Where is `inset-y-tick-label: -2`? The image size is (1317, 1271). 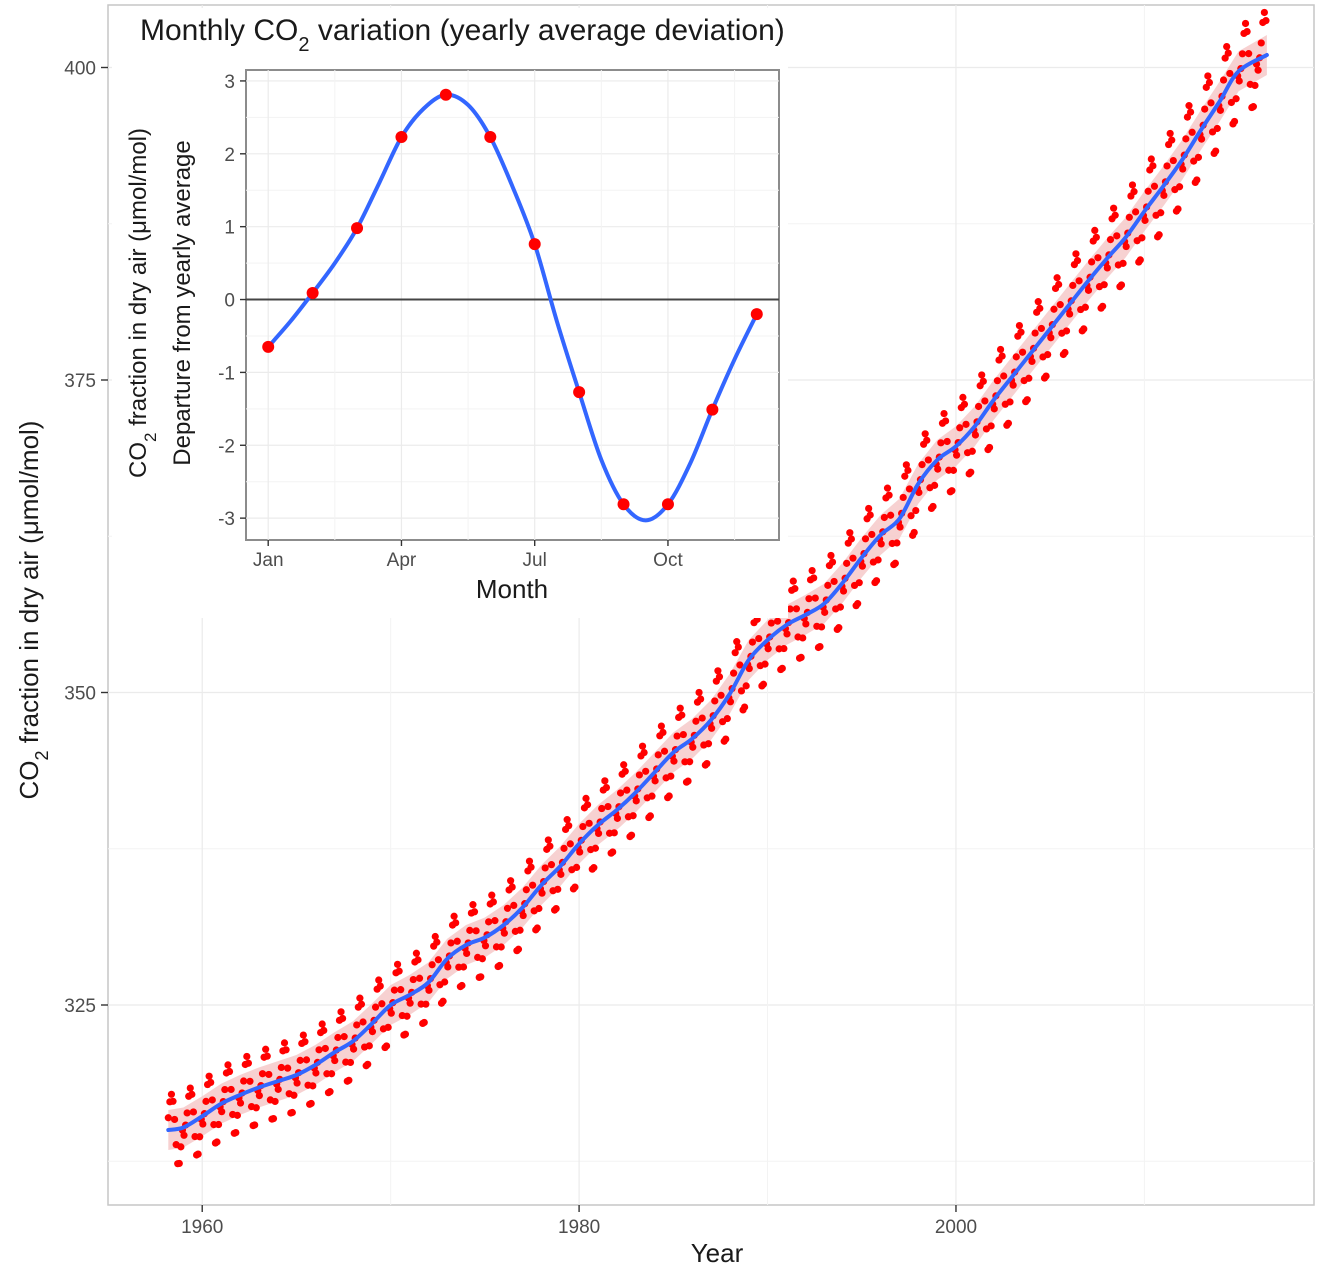 inset-y-tick-label: -2 is located at coordinates (226, 446).